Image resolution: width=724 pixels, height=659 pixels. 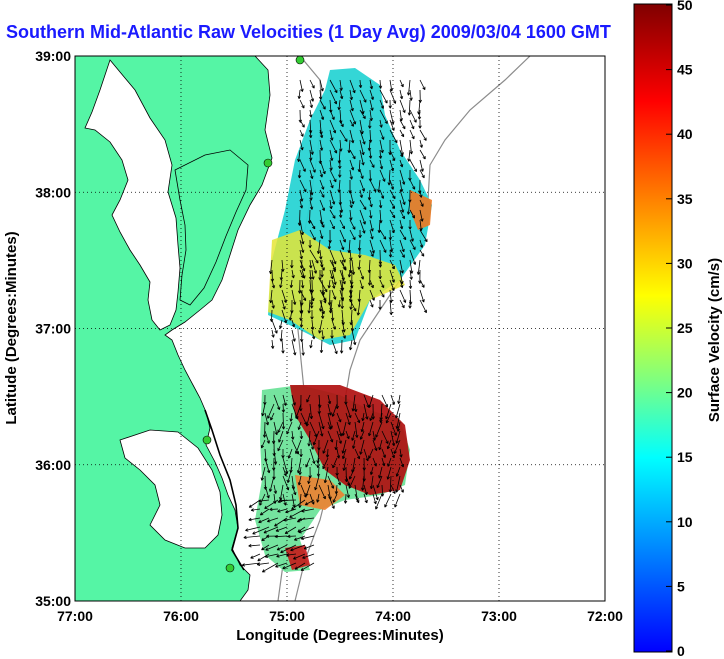 What do you see at coordinates (53, 56) in the screenshot?
I see `y-tick-label: 39:00` at bounding box center [53, 56].